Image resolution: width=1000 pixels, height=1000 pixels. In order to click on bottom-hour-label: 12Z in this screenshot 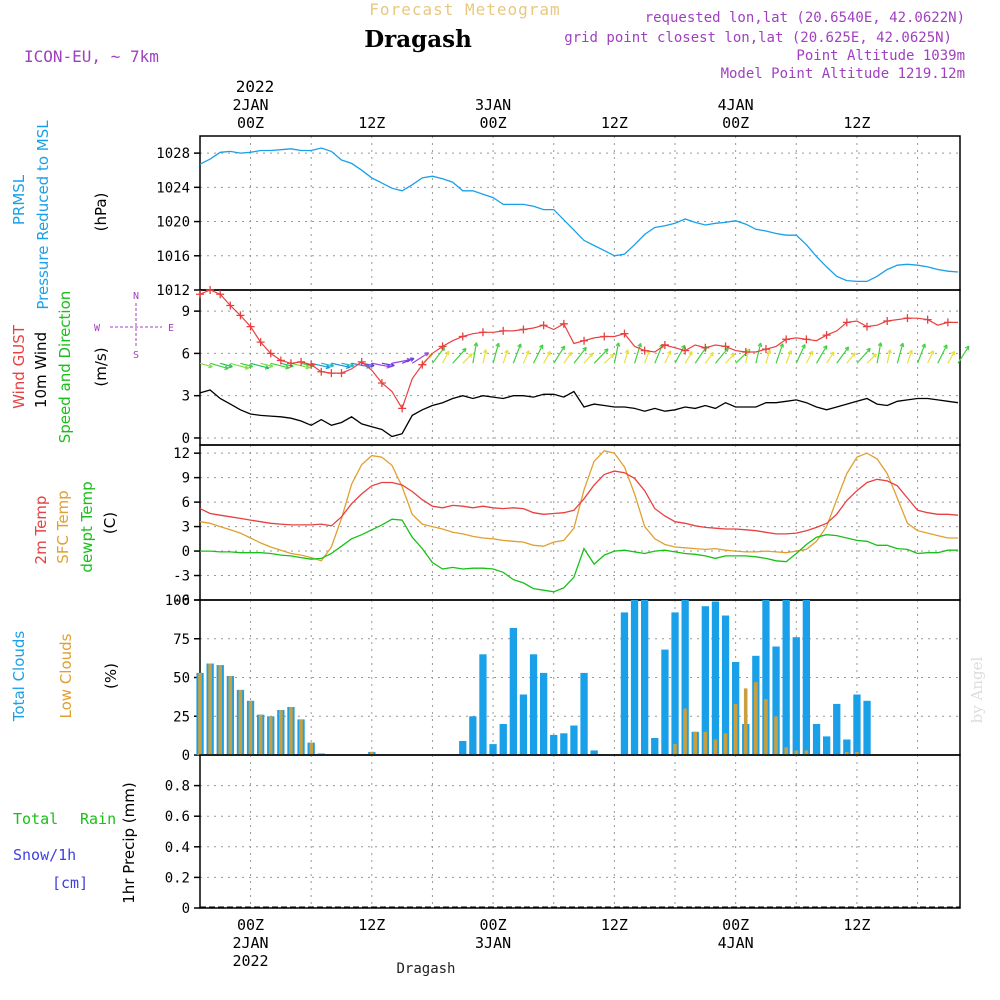, I will do `click(614, 925)`.